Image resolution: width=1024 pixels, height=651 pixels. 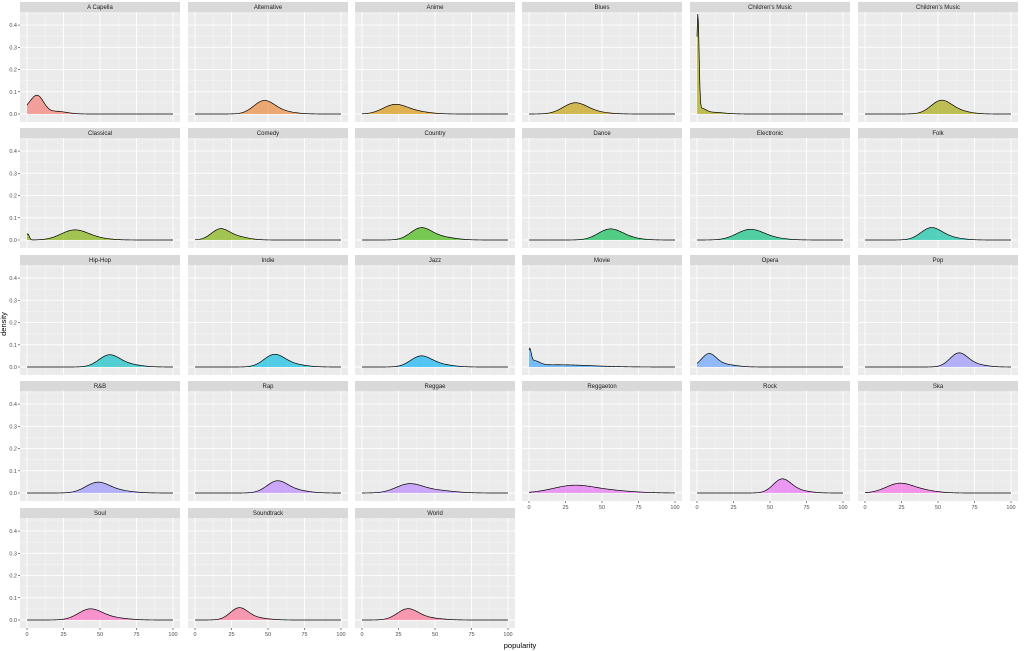 I want to click on facet-a-capella-0: A Capella 0.0 0.1 0.2 0.3 0.4, so click(x=94, y=62).